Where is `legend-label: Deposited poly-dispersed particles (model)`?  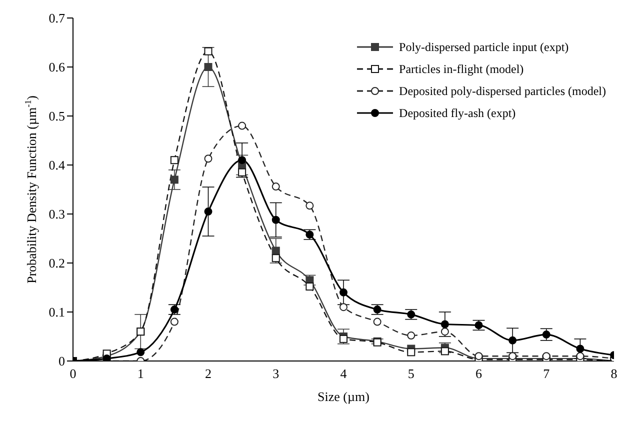
legend-label: Deposited poly-dispersed particles (model) is located at coordinates (502, 91).